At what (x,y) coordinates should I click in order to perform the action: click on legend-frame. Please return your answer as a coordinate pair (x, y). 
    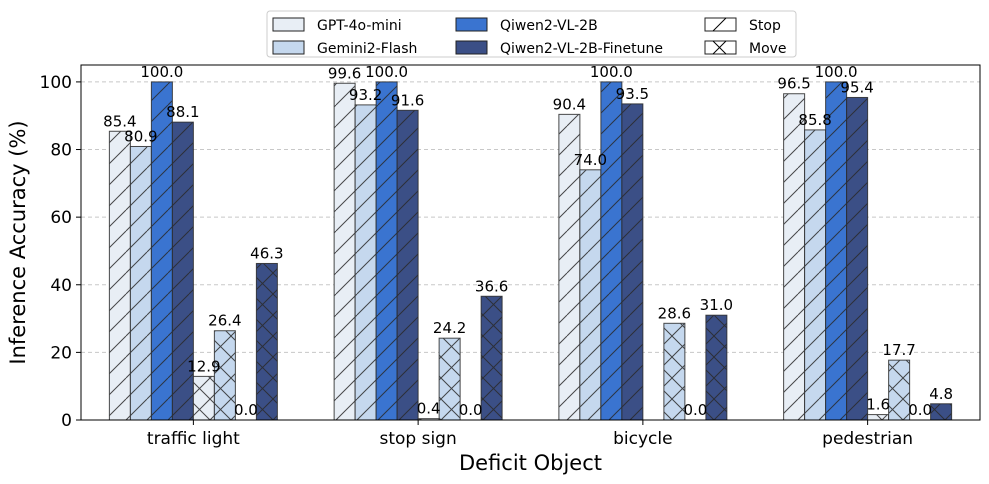
    Looking at the image, I should click on (531, 34).